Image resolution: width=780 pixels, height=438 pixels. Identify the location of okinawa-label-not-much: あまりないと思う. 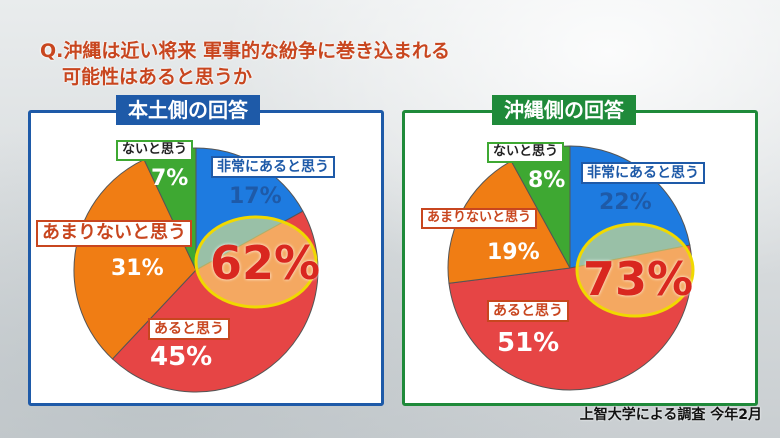
(479, 218).